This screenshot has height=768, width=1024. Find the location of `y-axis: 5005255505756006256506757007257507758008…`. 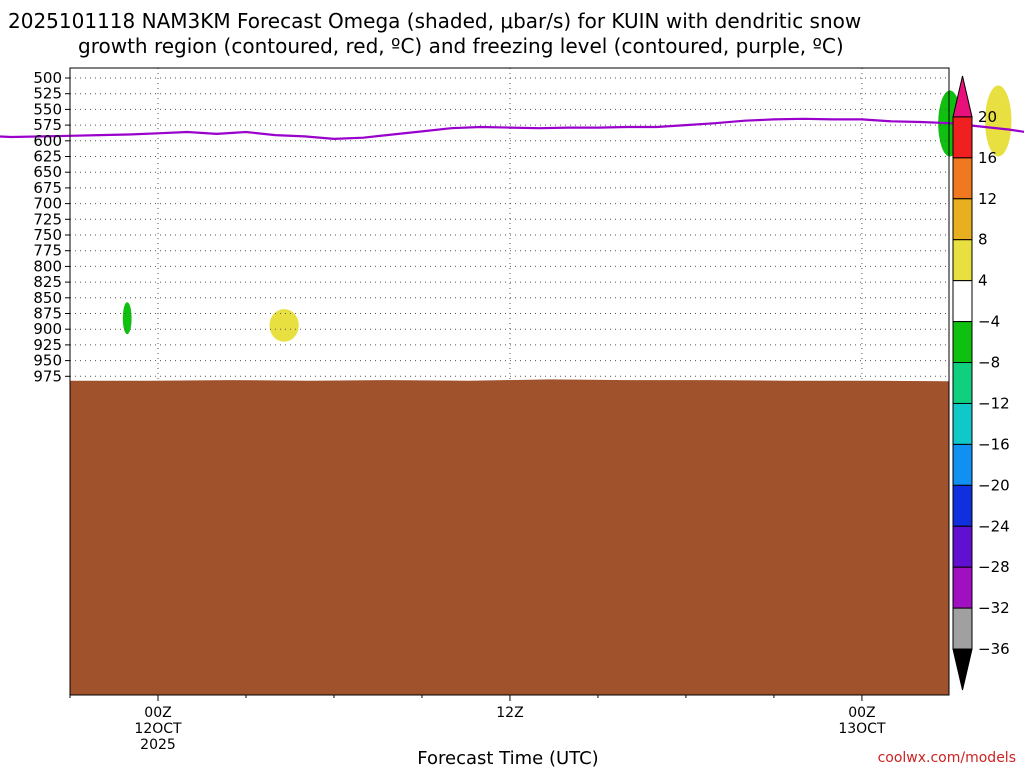

y-axis: 5005255505756006256506757007257507758008… is located at coordinates (51, 227).